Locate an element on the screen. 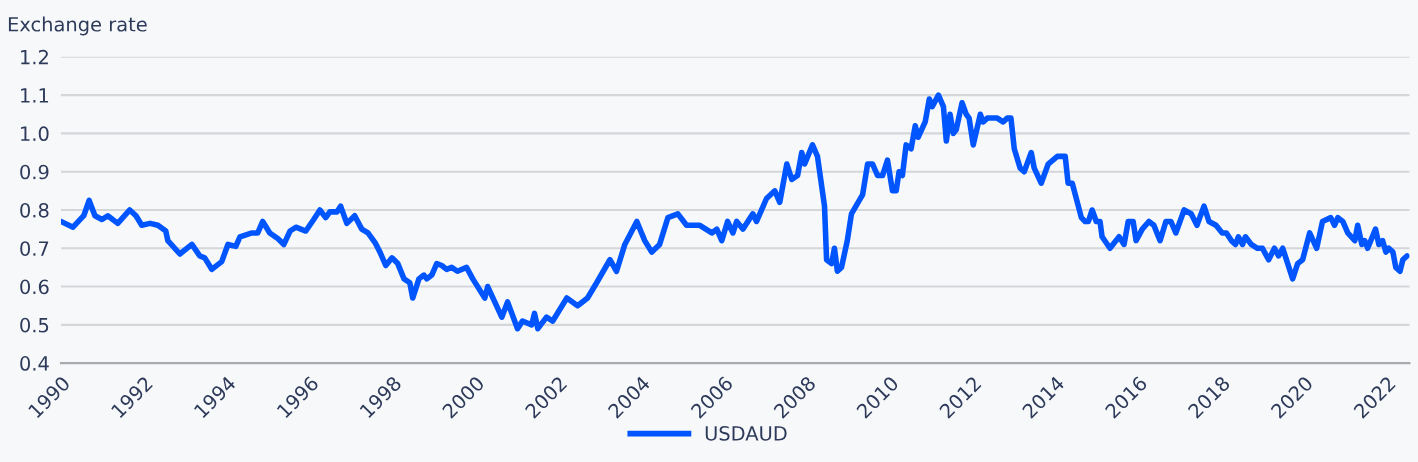  y-tick-label: 1.0 is located at coordinates (35, 134).